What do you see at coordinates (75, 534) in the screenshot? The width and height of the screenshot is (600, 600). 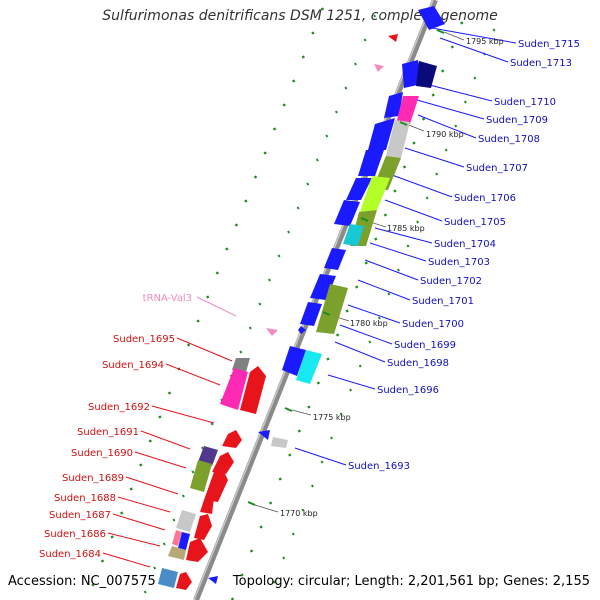 I see `gene-label-suden-1686: Suden_1686` at bounding box center [75, 534].